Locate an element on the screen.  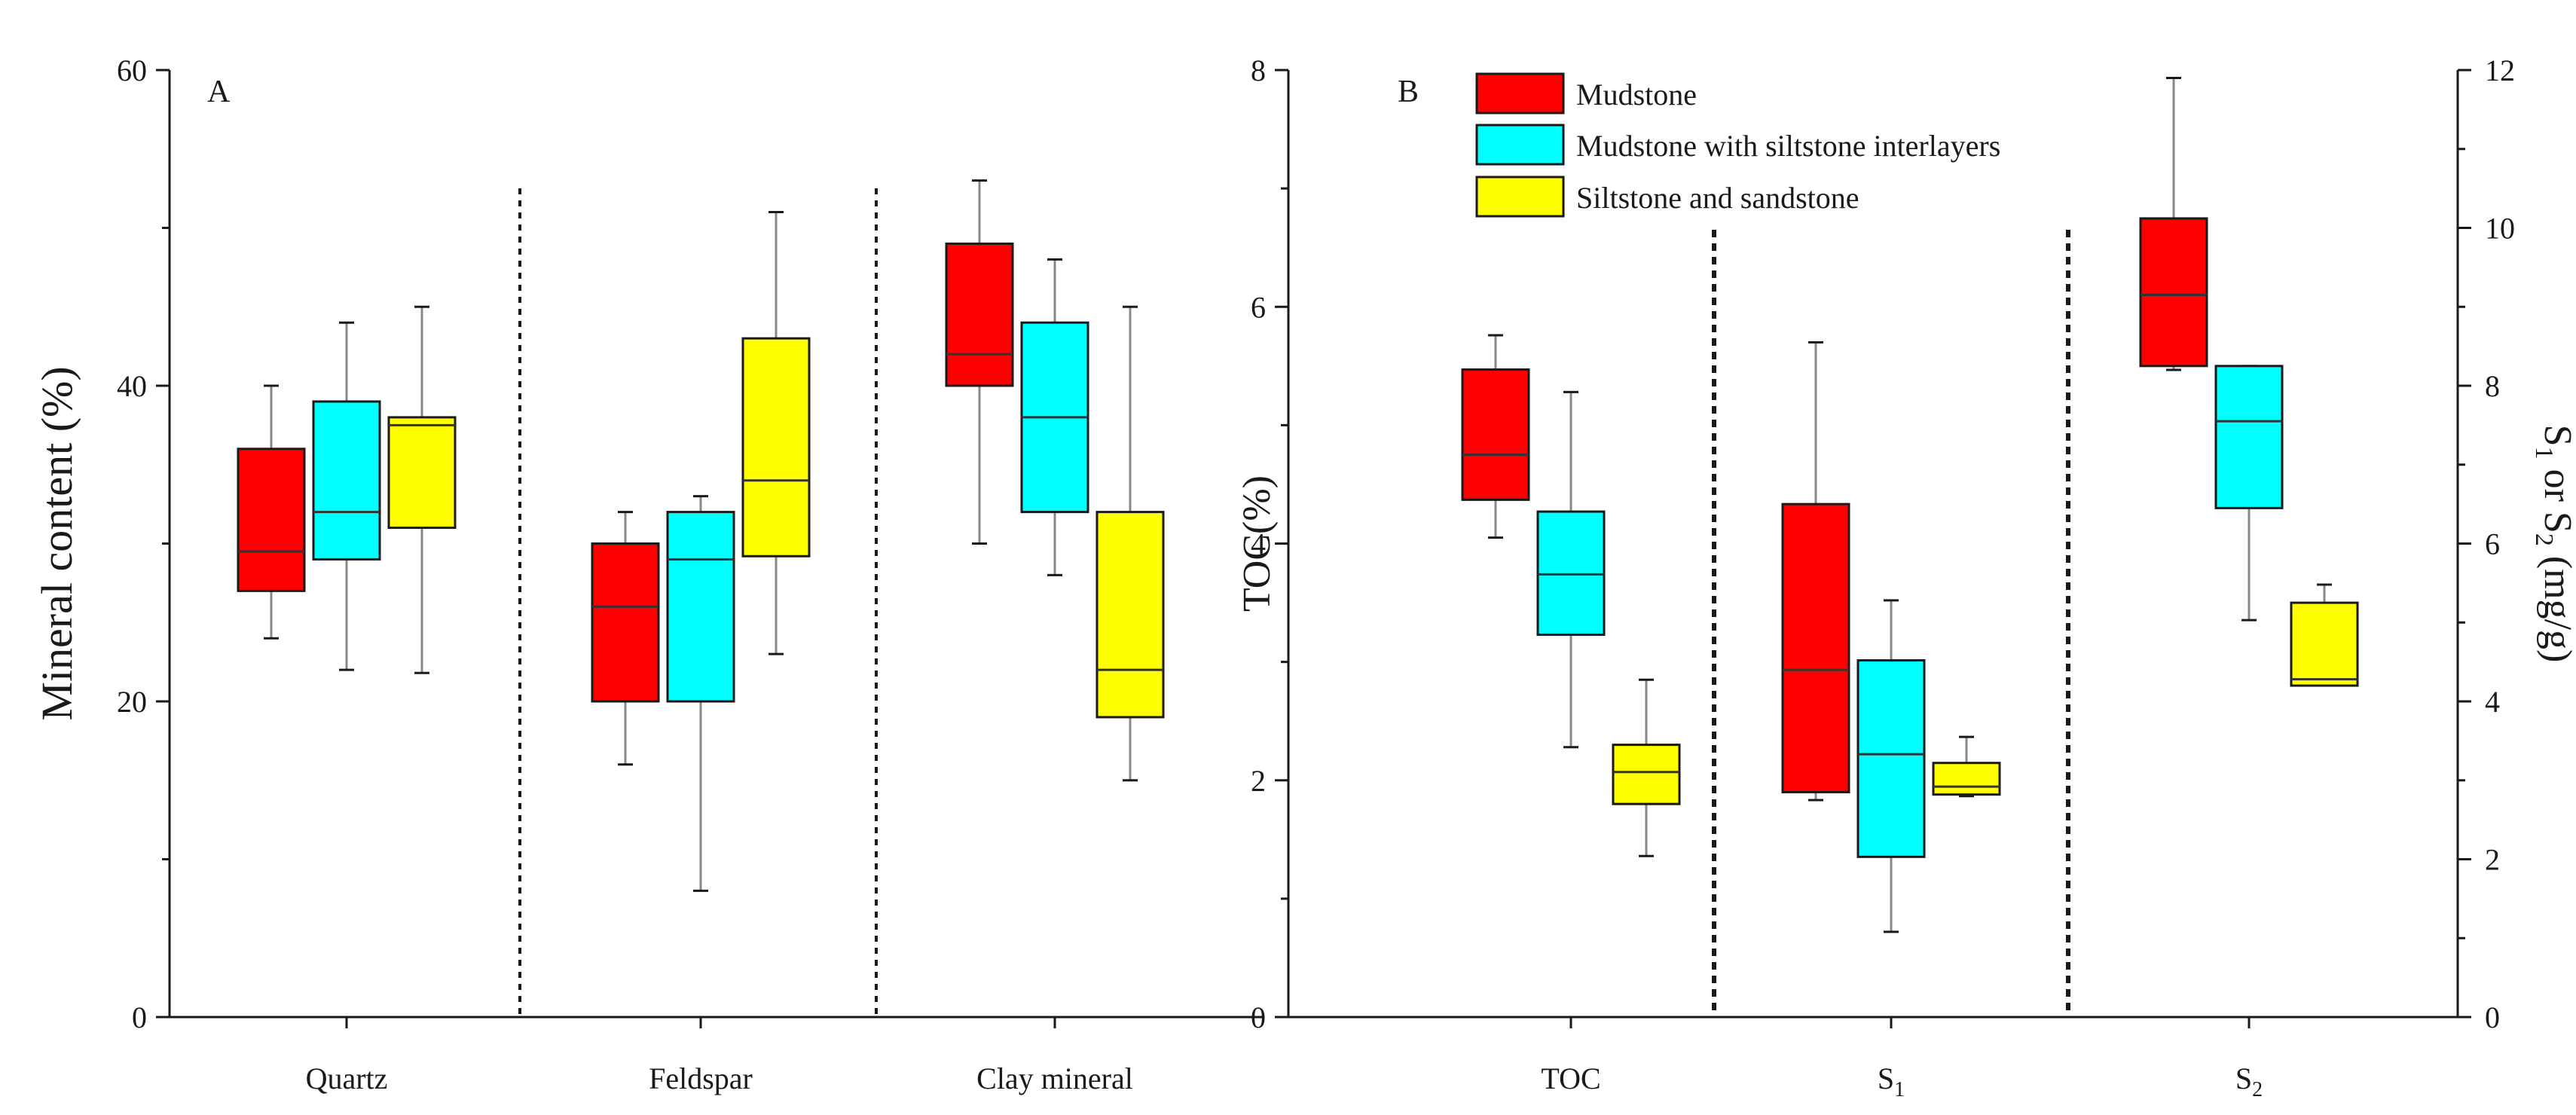
y2-tick-label: 8 is located at coordinates (2492, 386).